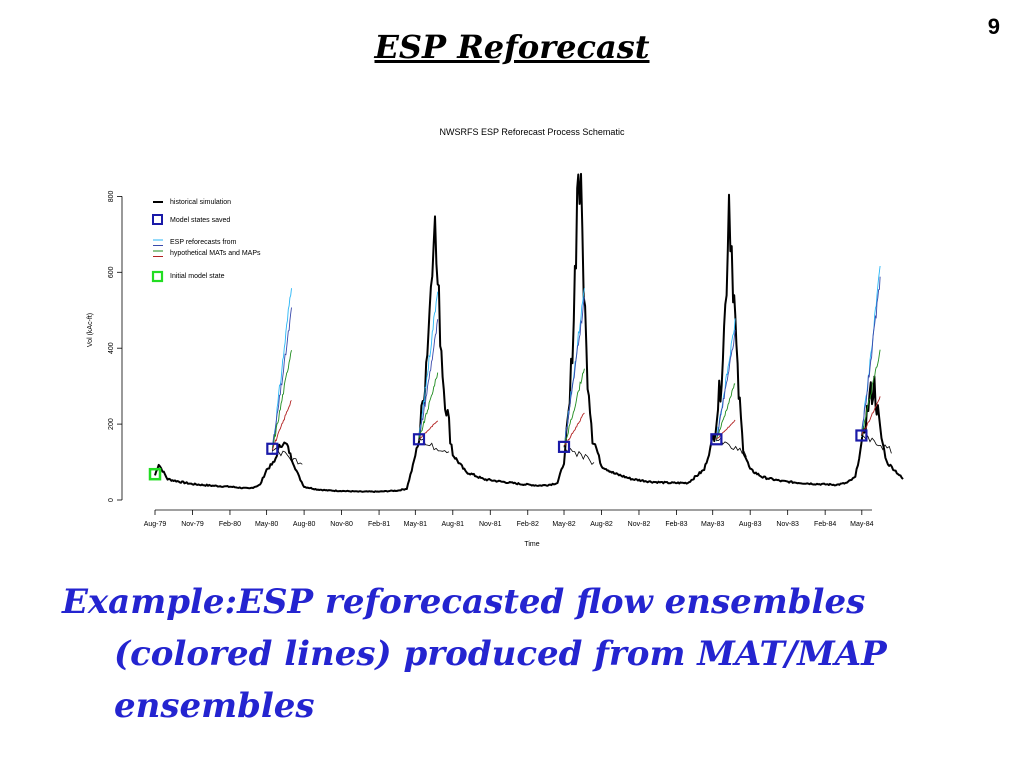  Describe the element at coordinates (464, 602) in the screenshot. I see `caption-line: Example:ESP reforecasted flow ensembles` at that location.